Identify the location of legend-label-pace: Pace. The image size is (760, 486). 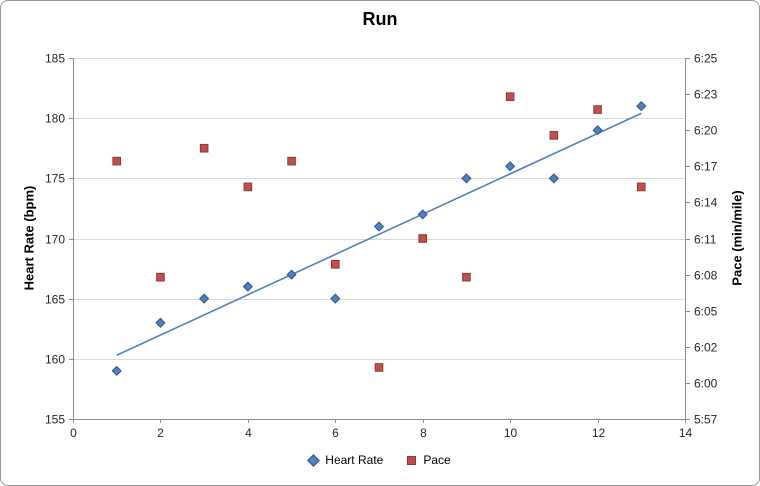
(437, 460).